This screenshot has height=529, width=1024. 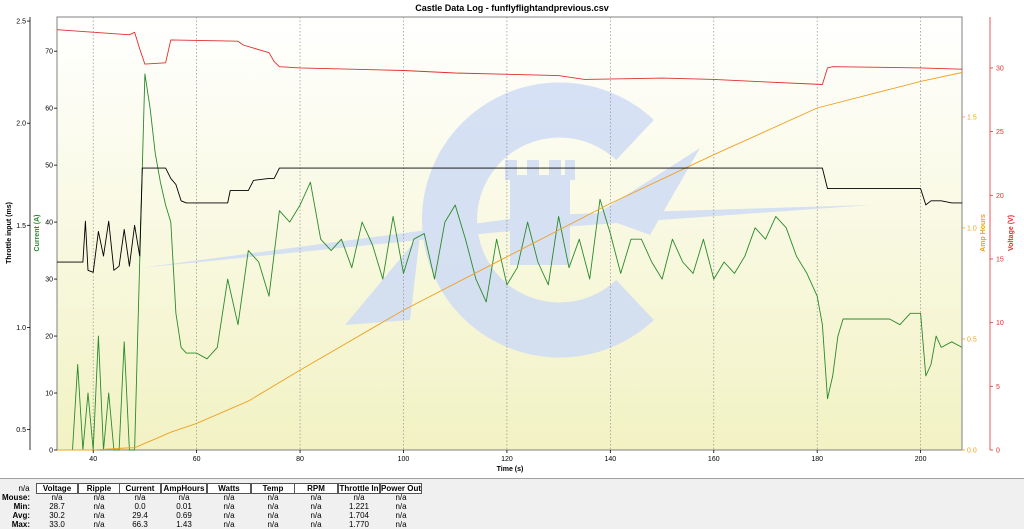 I want to click on current-tick-label: 10, so click(x=49, y=394).